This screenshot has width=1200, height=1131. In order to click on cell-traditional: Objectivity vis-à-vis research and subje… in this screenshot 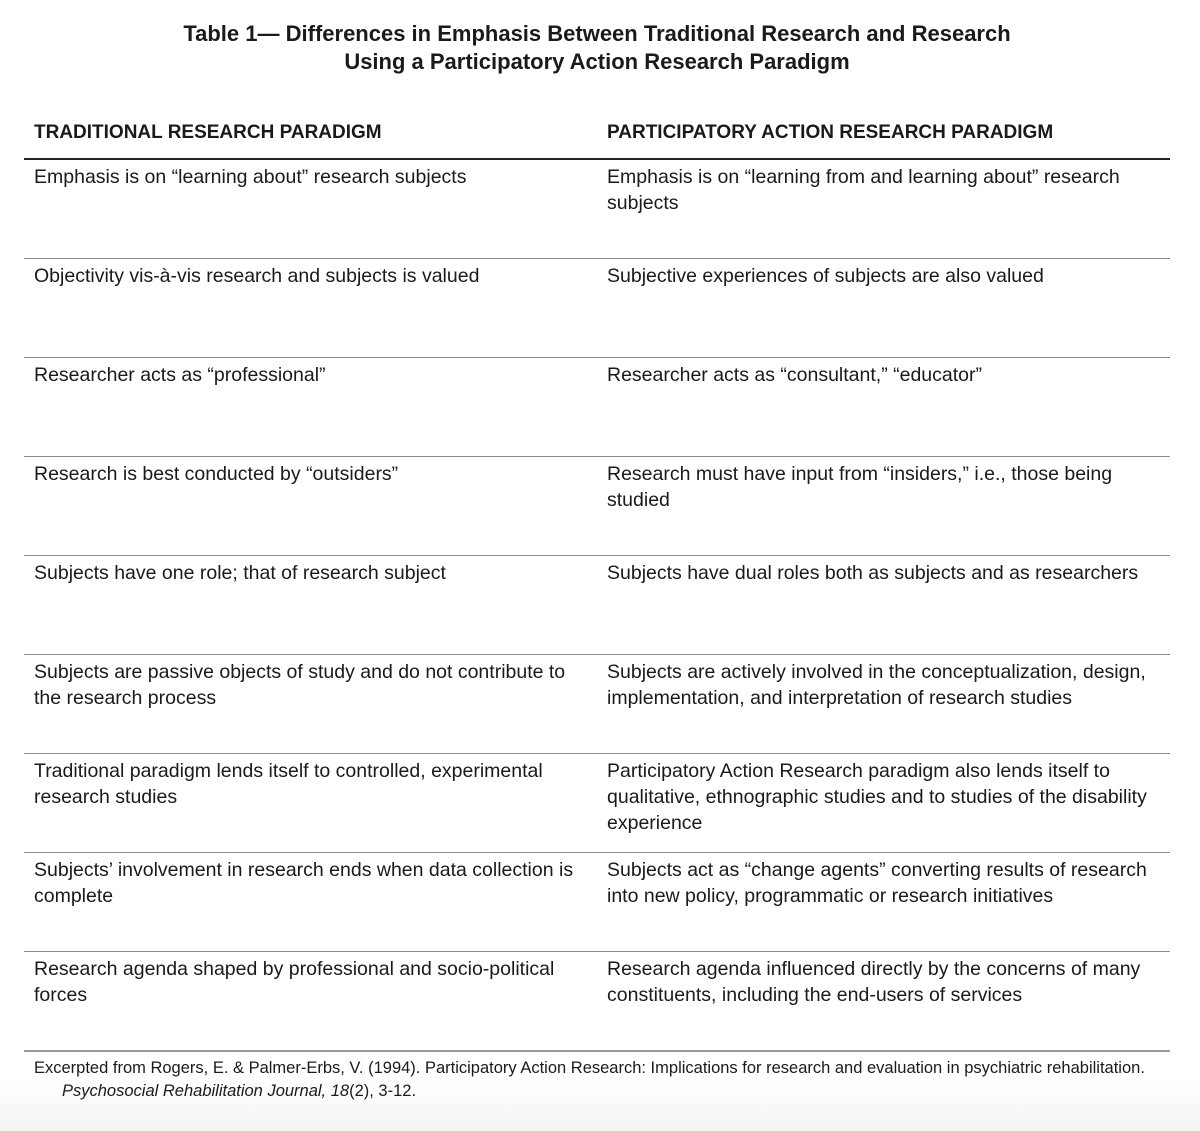, I will do `click(257, 276)`.